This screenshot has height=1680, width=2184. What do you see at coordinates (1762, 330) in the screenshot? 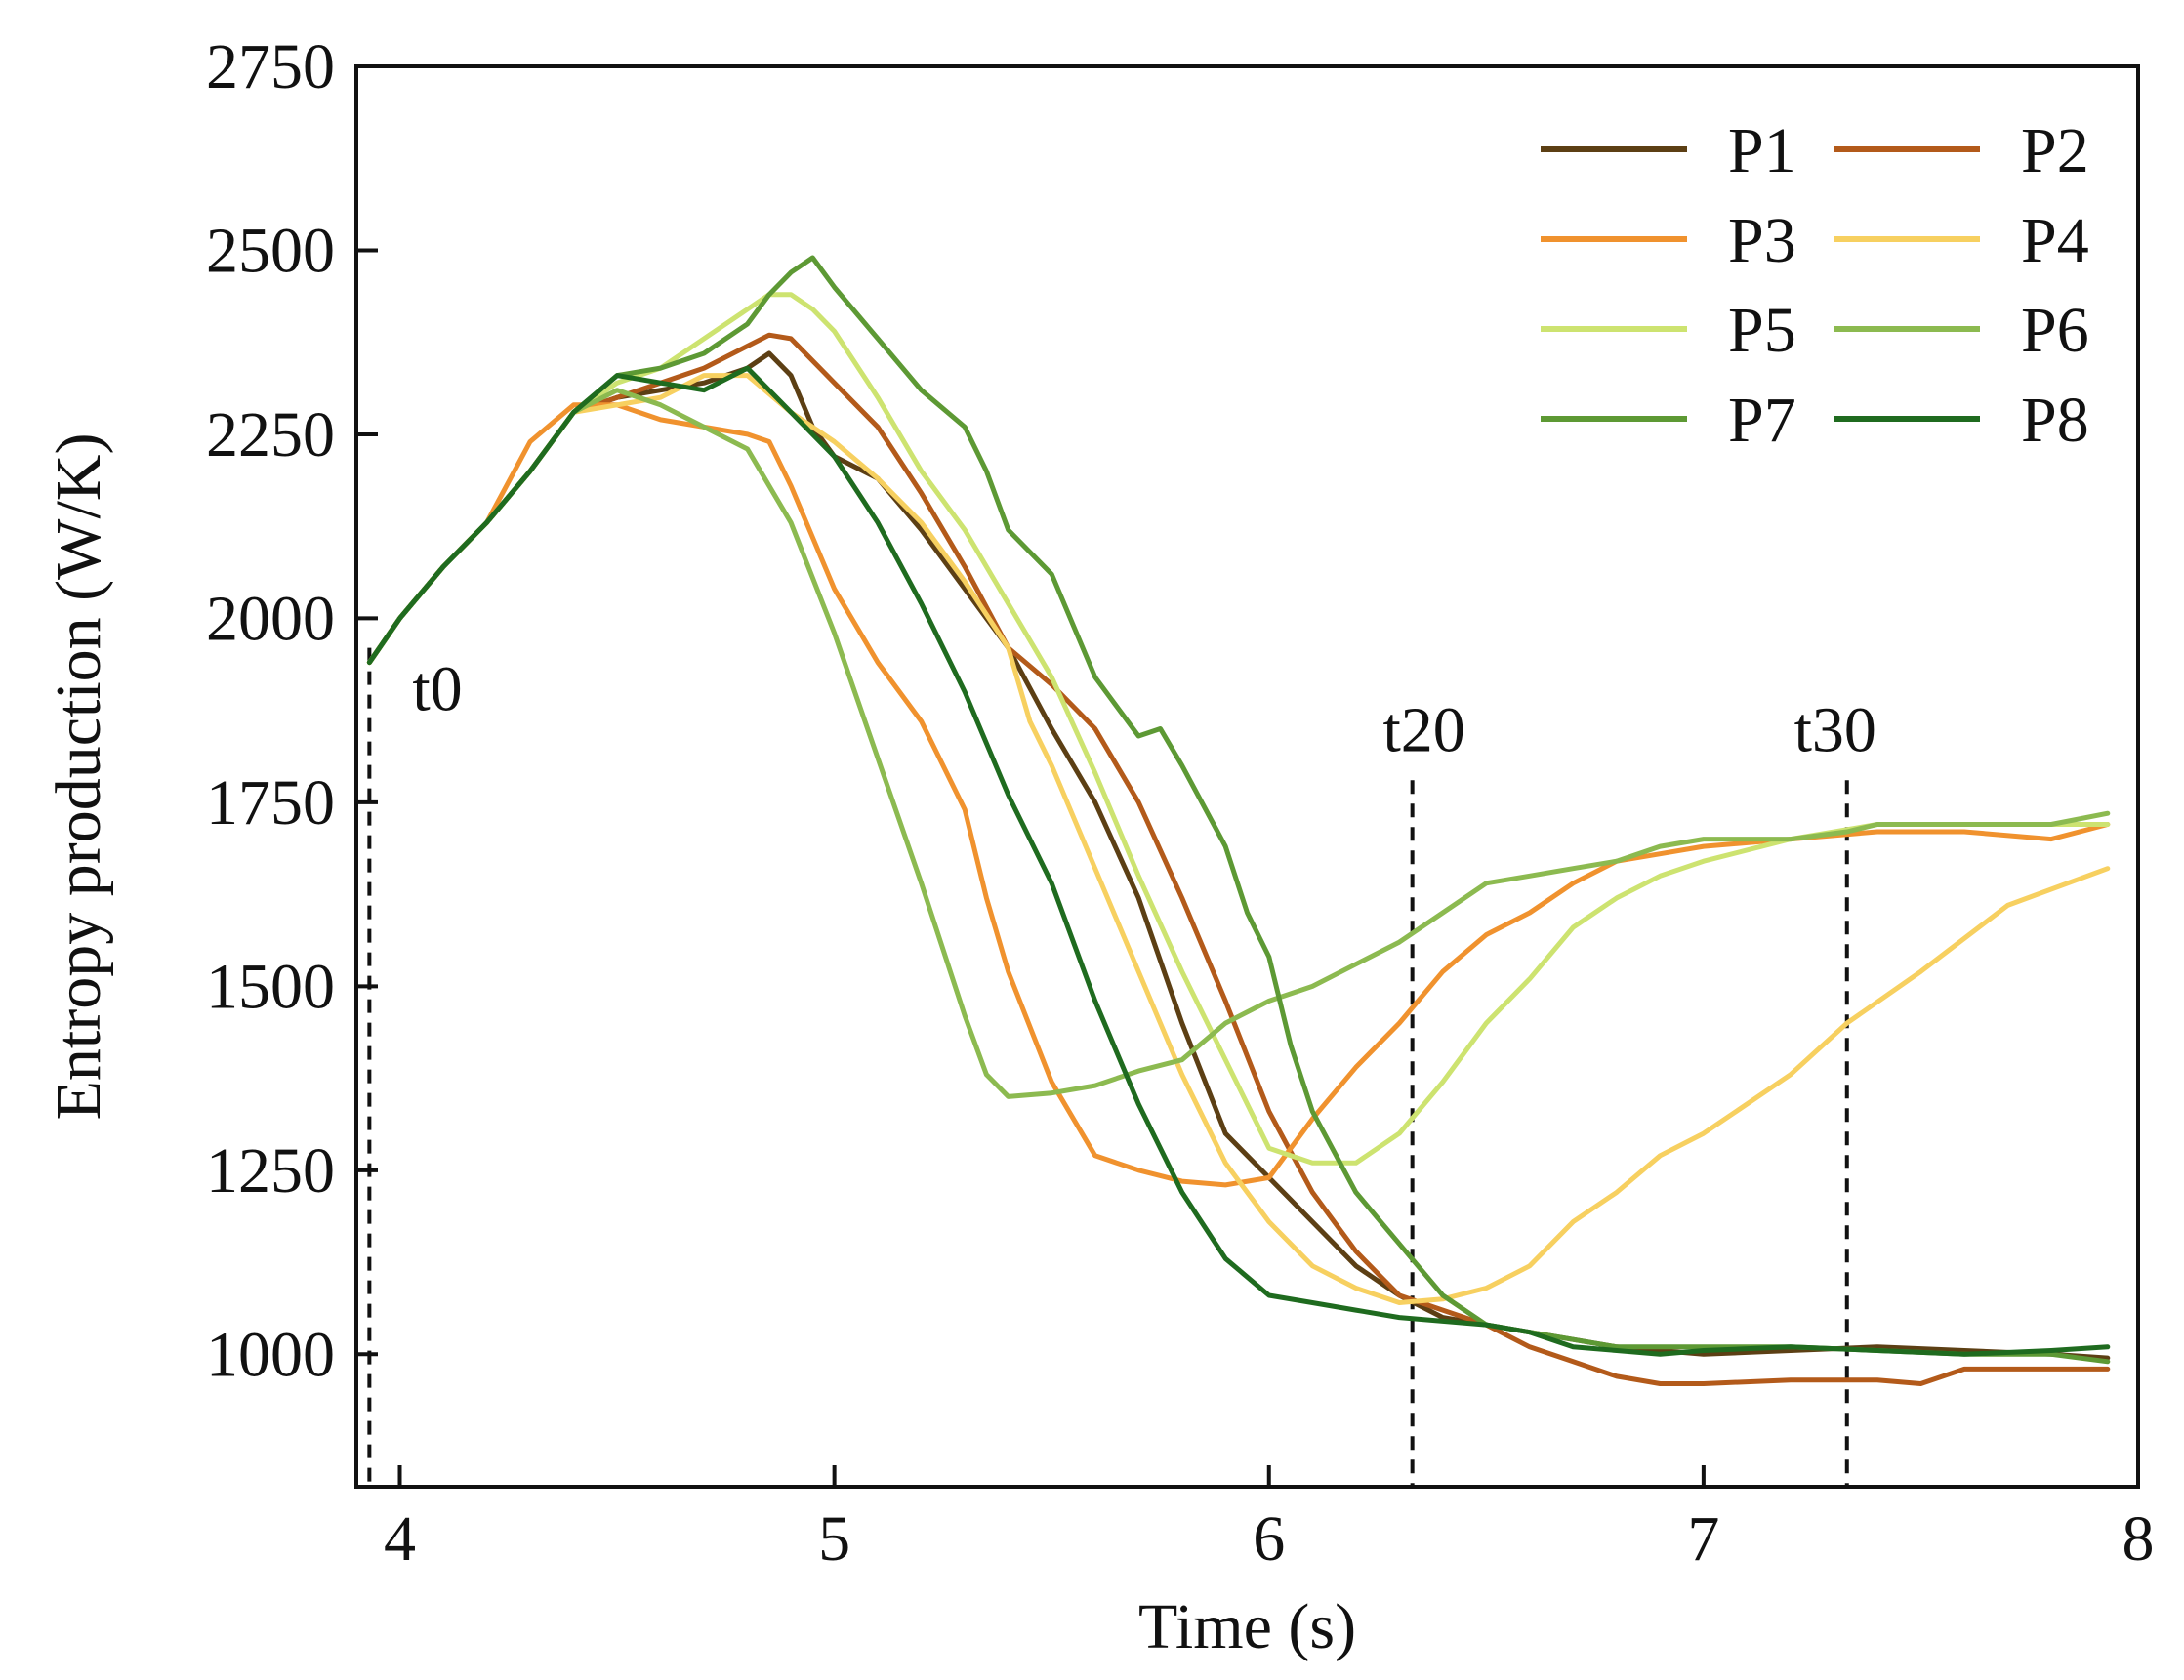
I see `legend-label-P5: P5` at bounding box center [1762, 330].